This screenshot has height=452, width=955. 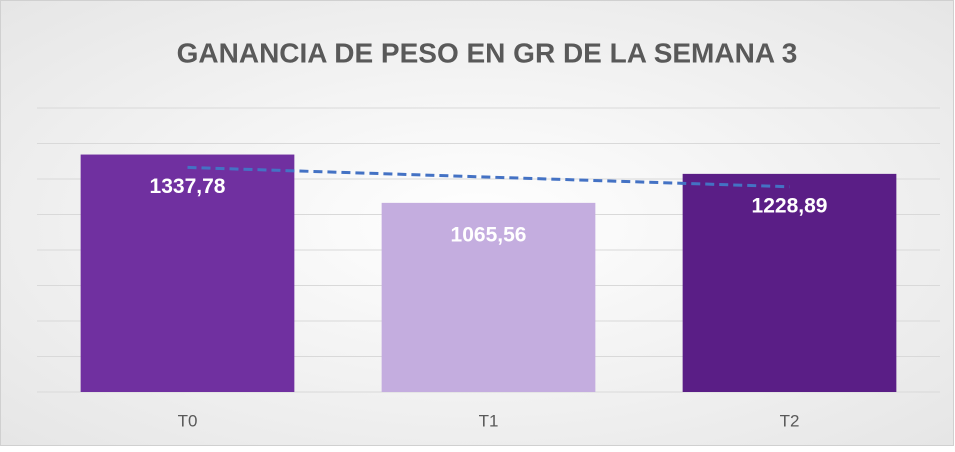 I want to click on x-tick-label: T0, so click(x=188, y=420).